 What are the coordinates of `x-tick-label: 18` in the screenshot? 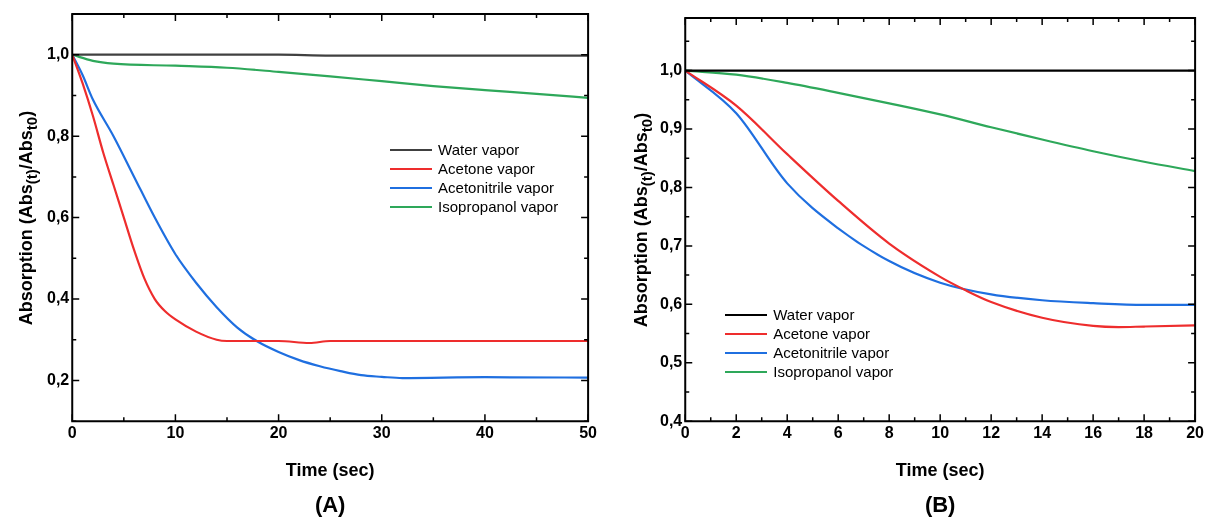 It's located at (1144, 433).